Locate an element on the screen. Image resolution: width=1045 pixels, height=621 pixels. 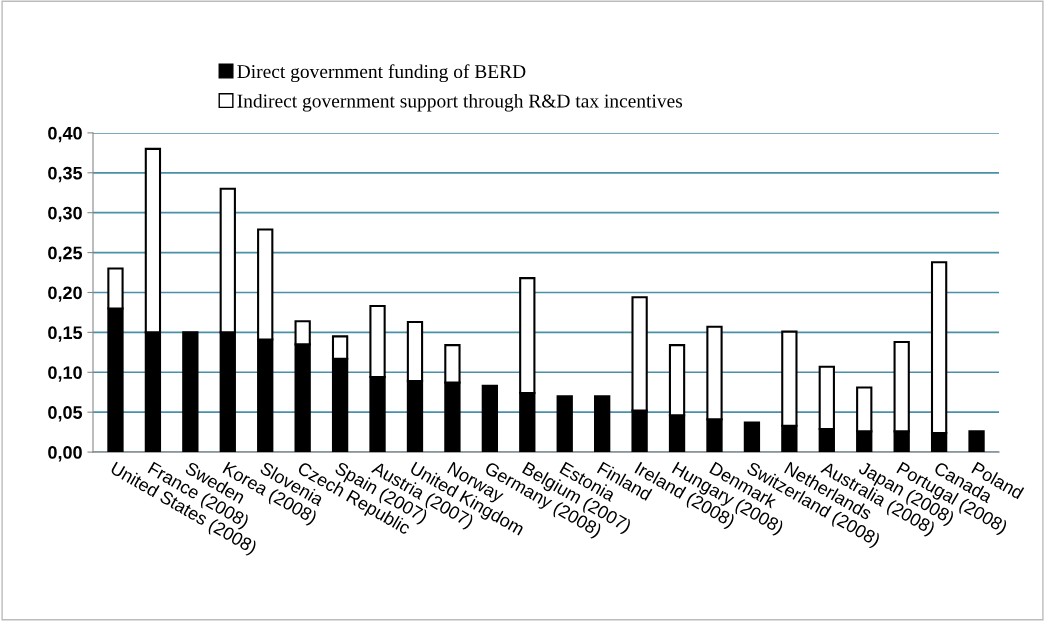
y-tick-label: 0,25 is located at coordinates (65, 254).